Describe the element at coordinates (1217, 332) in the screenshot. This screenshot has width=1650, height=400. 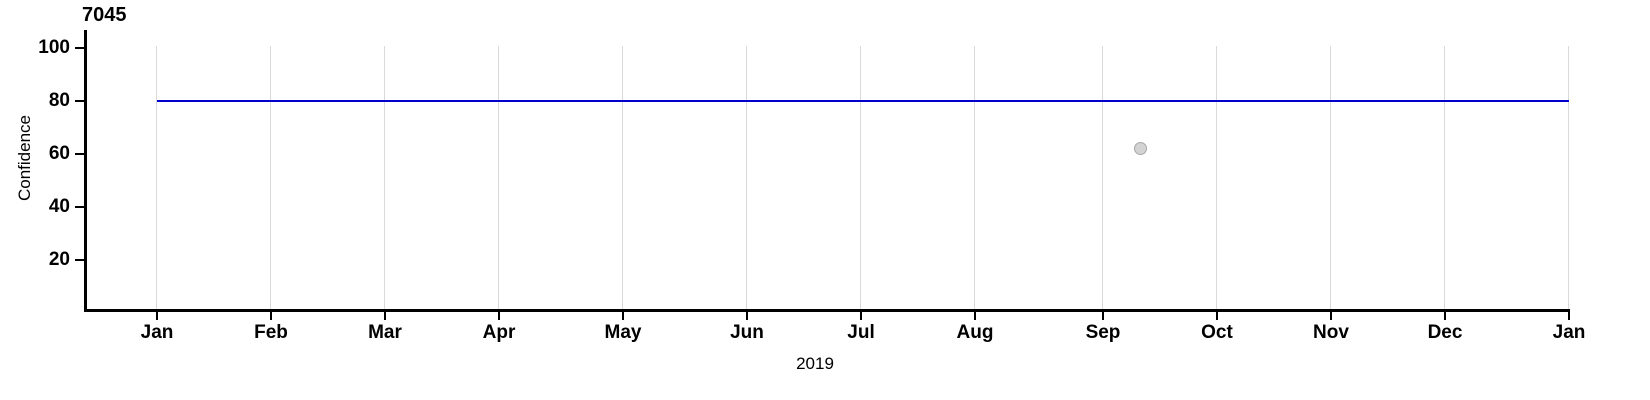
I see `x-tick-label-oct: Oct` at that location.